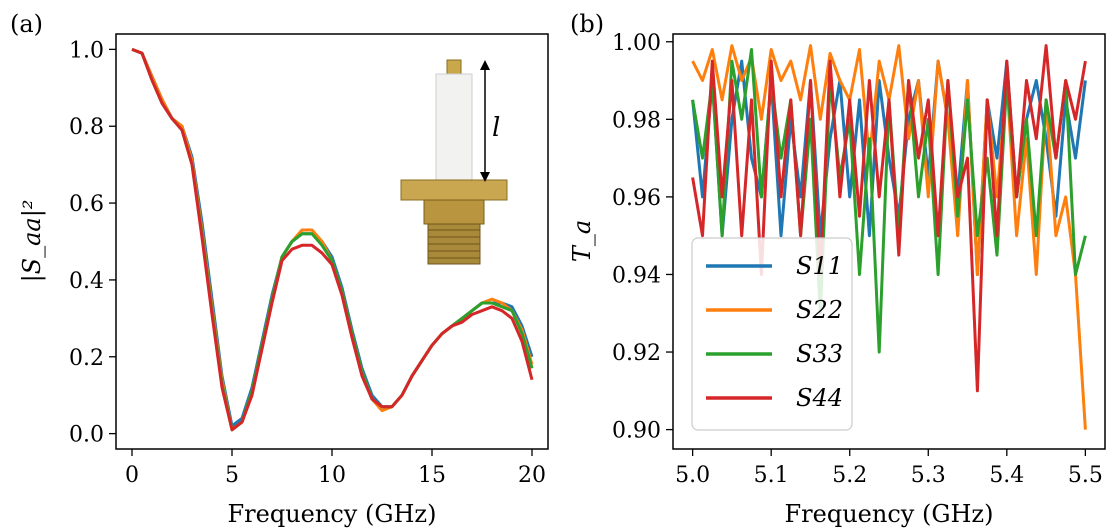 This screenshot has width=1114, height=530. What do you see at coordinates (819, 266) in the screenshot?
I see `legend-label-s11: S11` at bounding box center [819, 266].